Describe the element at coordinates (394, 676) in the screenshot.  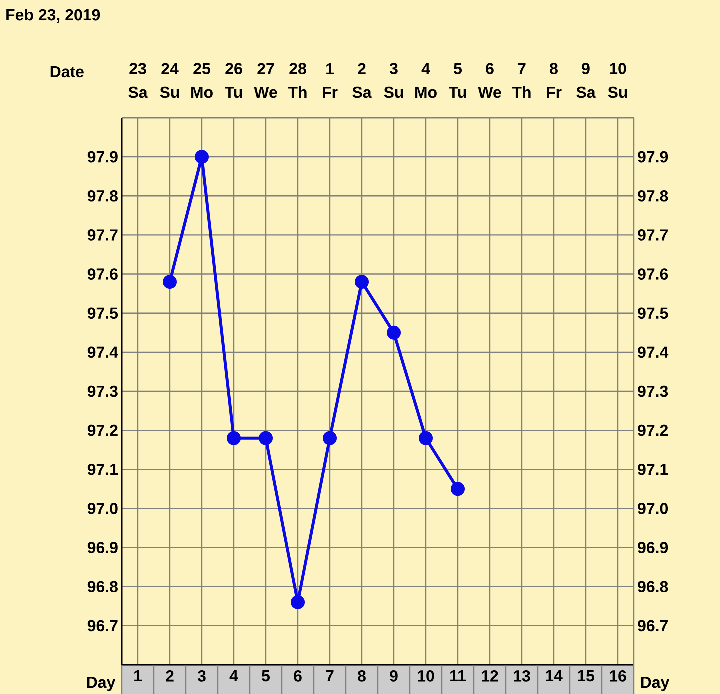
I see `x-tick-label: 9` at that location.